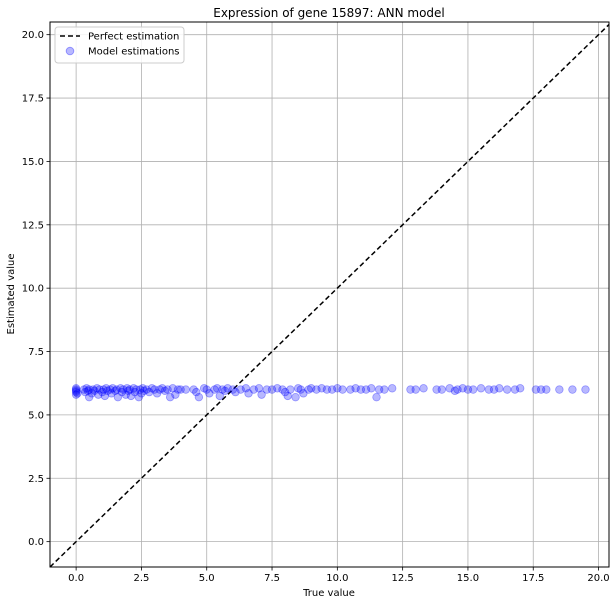 Image resolution: width=615 pixels, height=604 pixels. What do you see at coordinates (36, 479) in the screenshot?
I see `y-tick-label: 2.5` at bounding box center [36, 479].